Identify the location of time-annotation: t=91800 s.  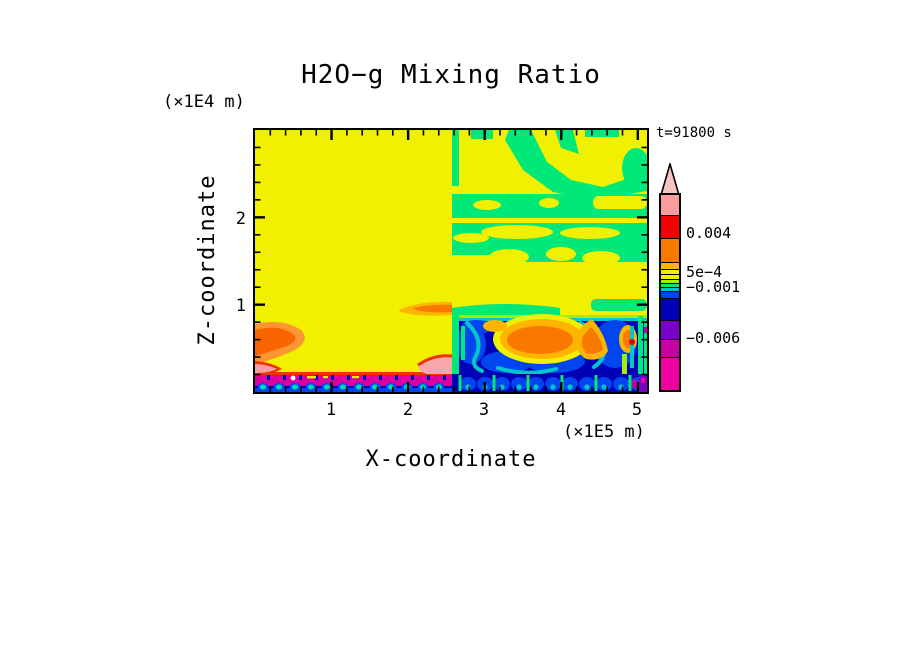
(694, 133).